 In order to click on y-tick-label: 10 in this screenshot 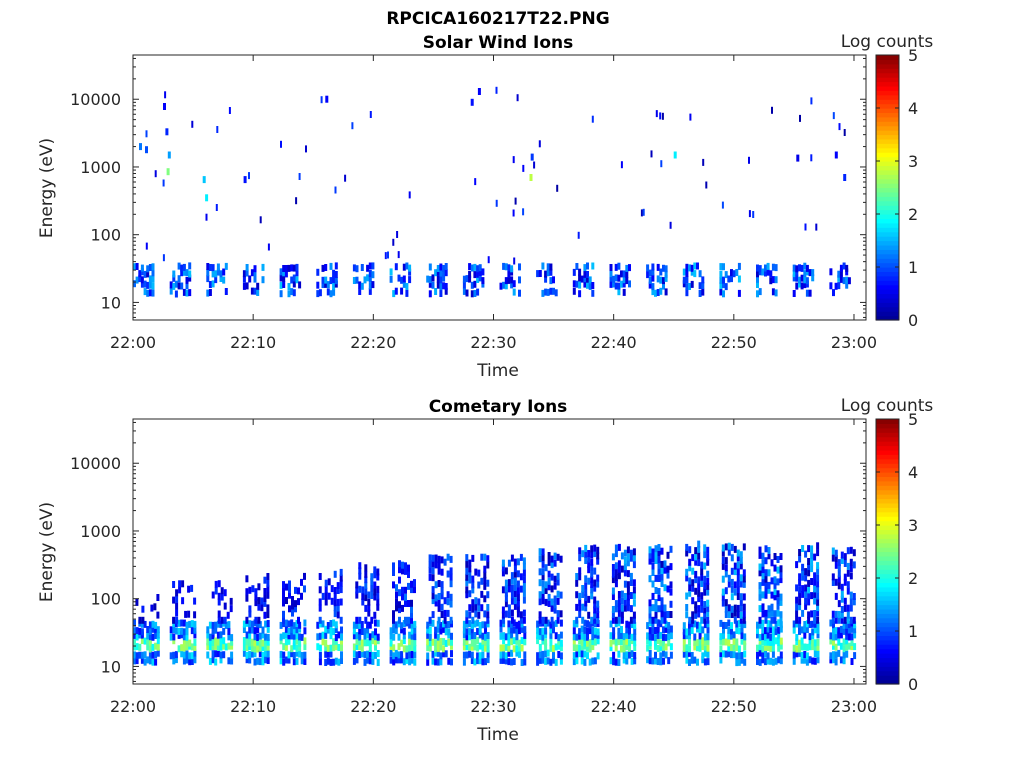, I will do `click(111, 302)`.